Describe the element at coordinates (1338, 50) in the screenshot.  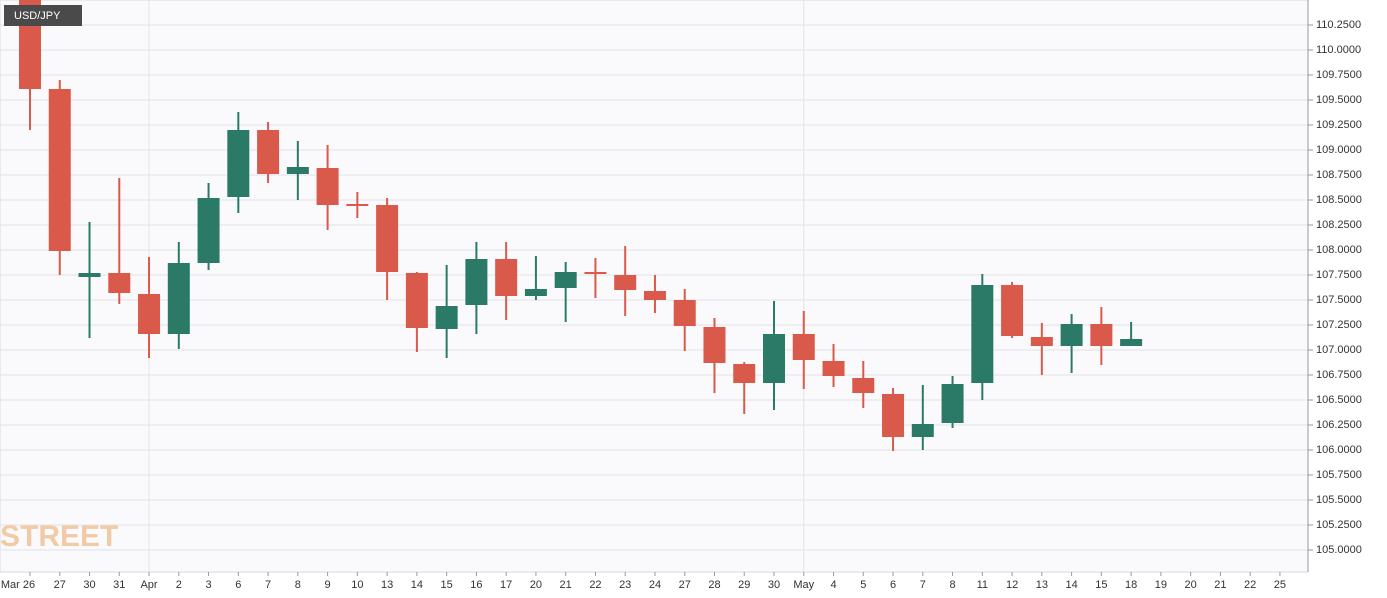
I see `y-tick-label: 110.0000` at that location.